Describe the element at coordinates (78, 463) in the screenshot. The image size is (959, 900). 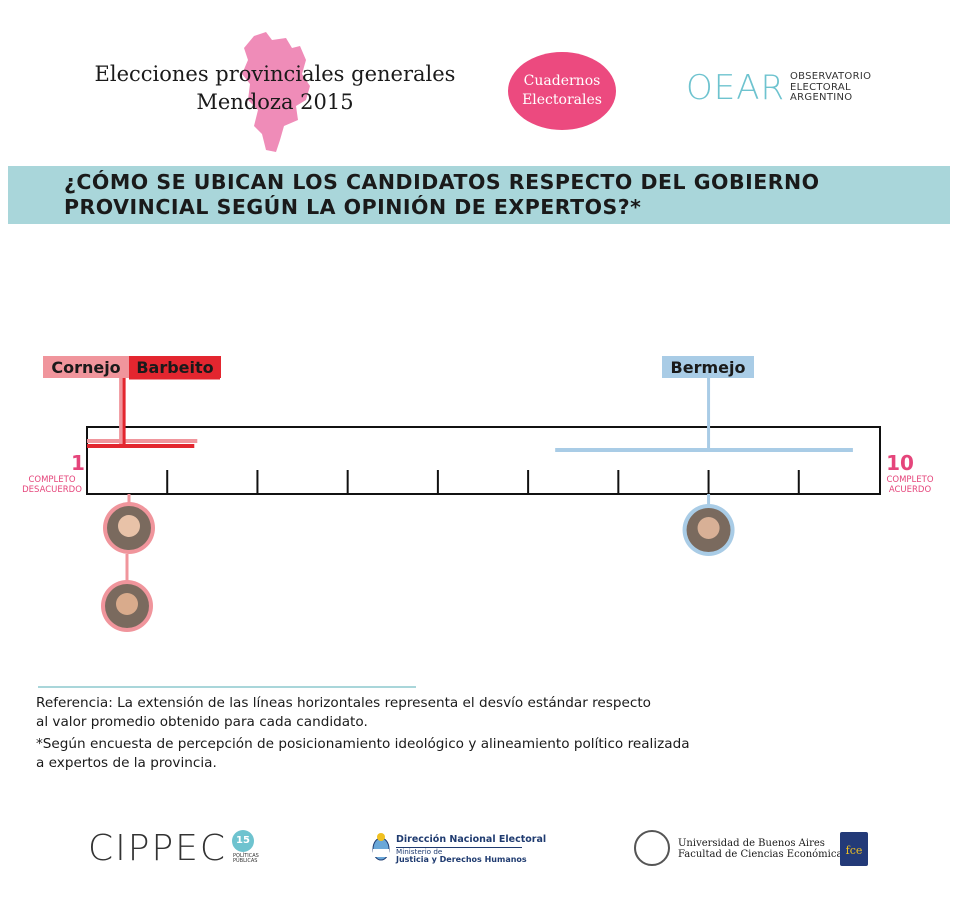
I see `scale-left-value: 1` at that location.